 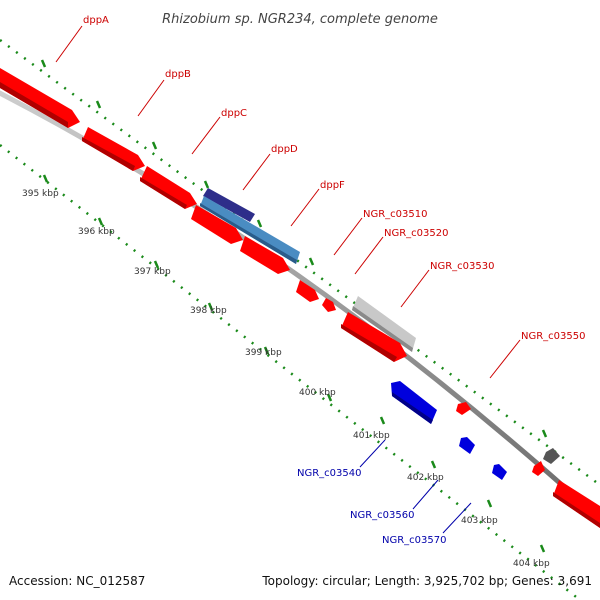 What do you see at coordinates (414, 540) in the screenshot?
I see `gene-label: NGR_c03570` at bounding box center [414, 540].